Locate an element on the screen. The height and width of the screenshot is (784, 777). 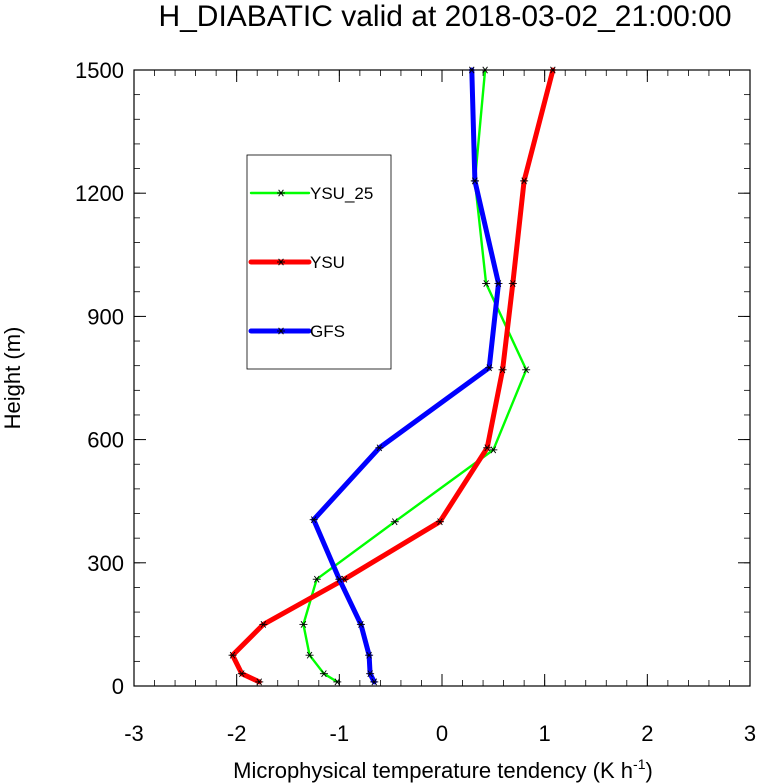
legend-marker-gfs is located at coordinates (281, 331).